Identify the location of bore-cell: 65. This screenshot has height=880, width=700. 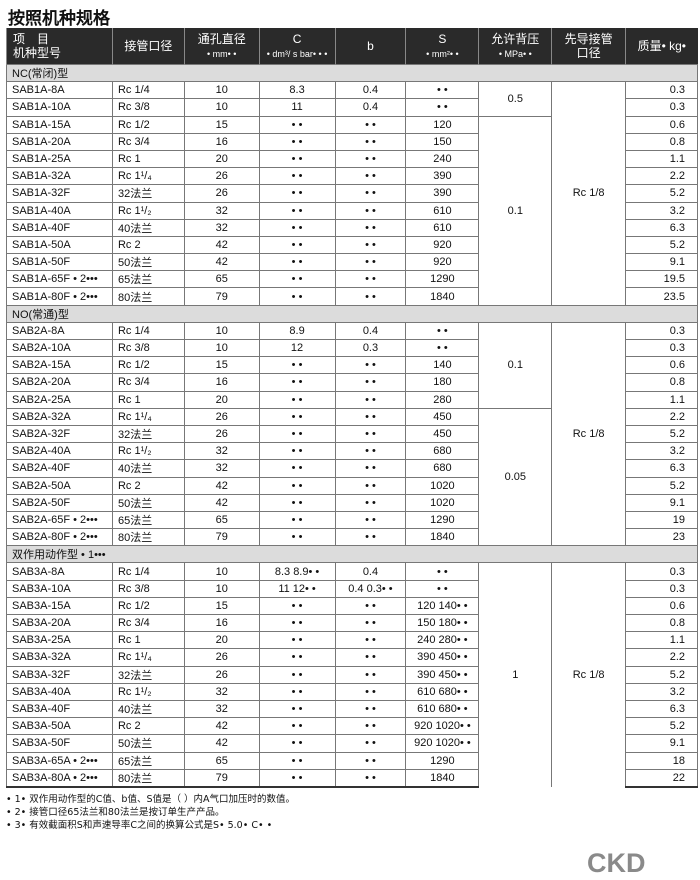
(221, 279).